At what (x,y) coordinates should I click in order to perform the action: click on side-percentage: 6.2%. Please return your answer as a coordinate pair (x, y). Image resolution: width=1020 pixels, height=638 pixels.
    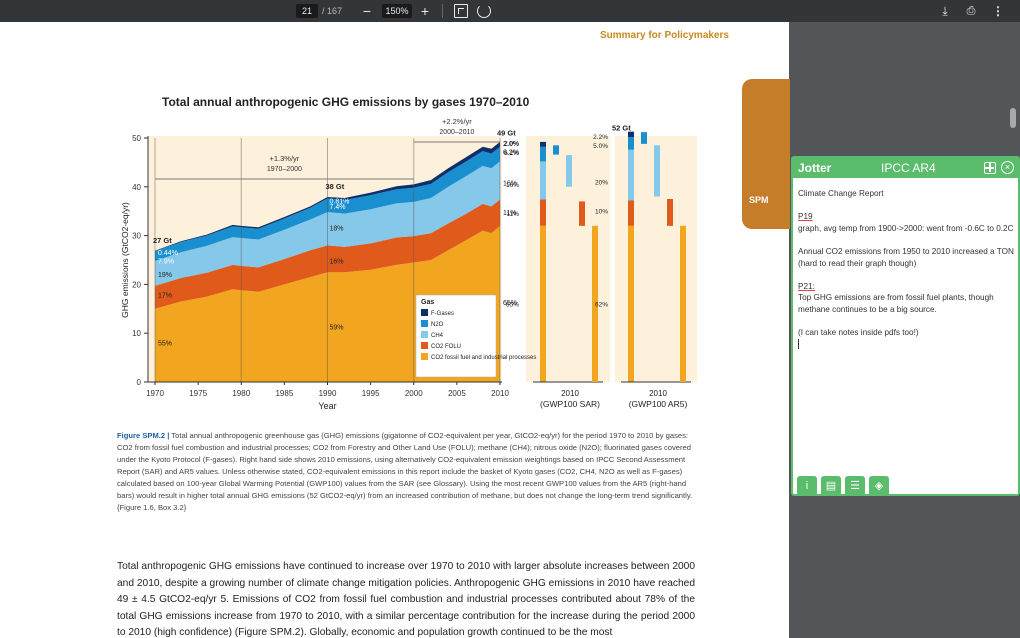
    Looking at the image, I should click on (511, 153).